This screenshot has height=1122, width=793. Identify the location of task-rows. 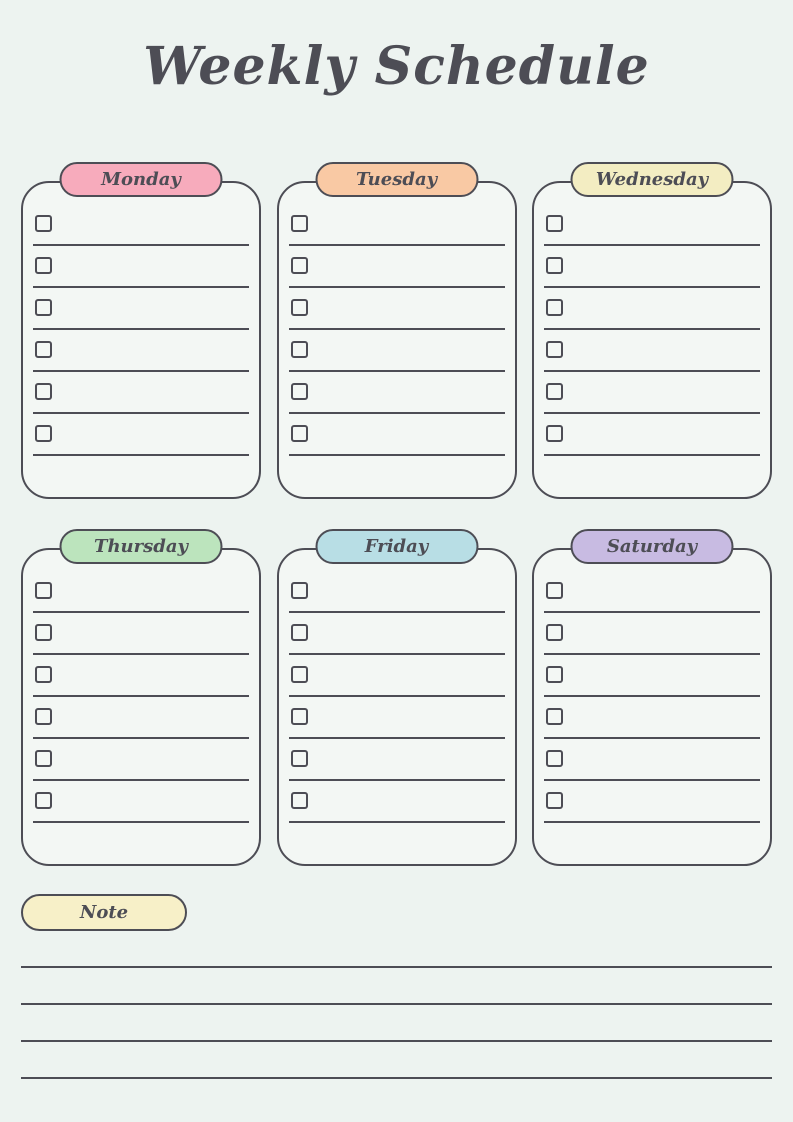
(652, 341).